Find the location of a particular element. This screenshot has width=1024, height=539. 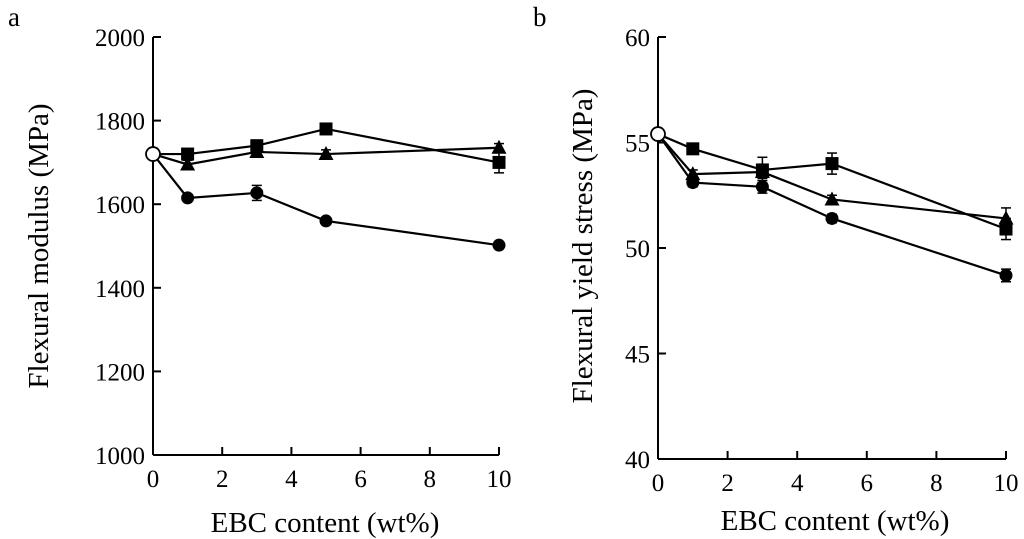

panel-a-xlabel: EBC content (wt%) is located at coordinates (325, 523).